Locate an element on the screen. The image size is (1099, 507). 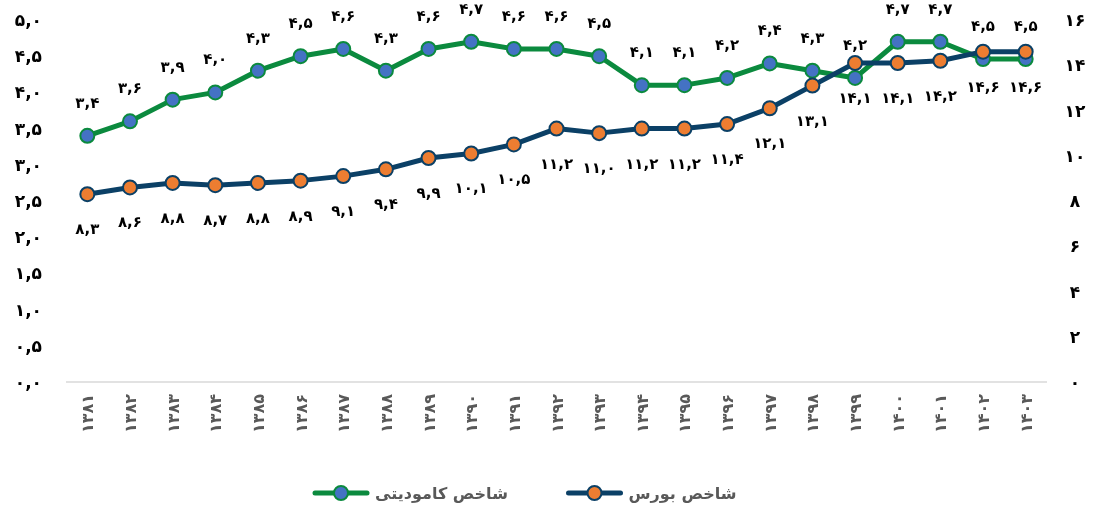
data-label: ۴,۰ is located at coordinates (215, 59).